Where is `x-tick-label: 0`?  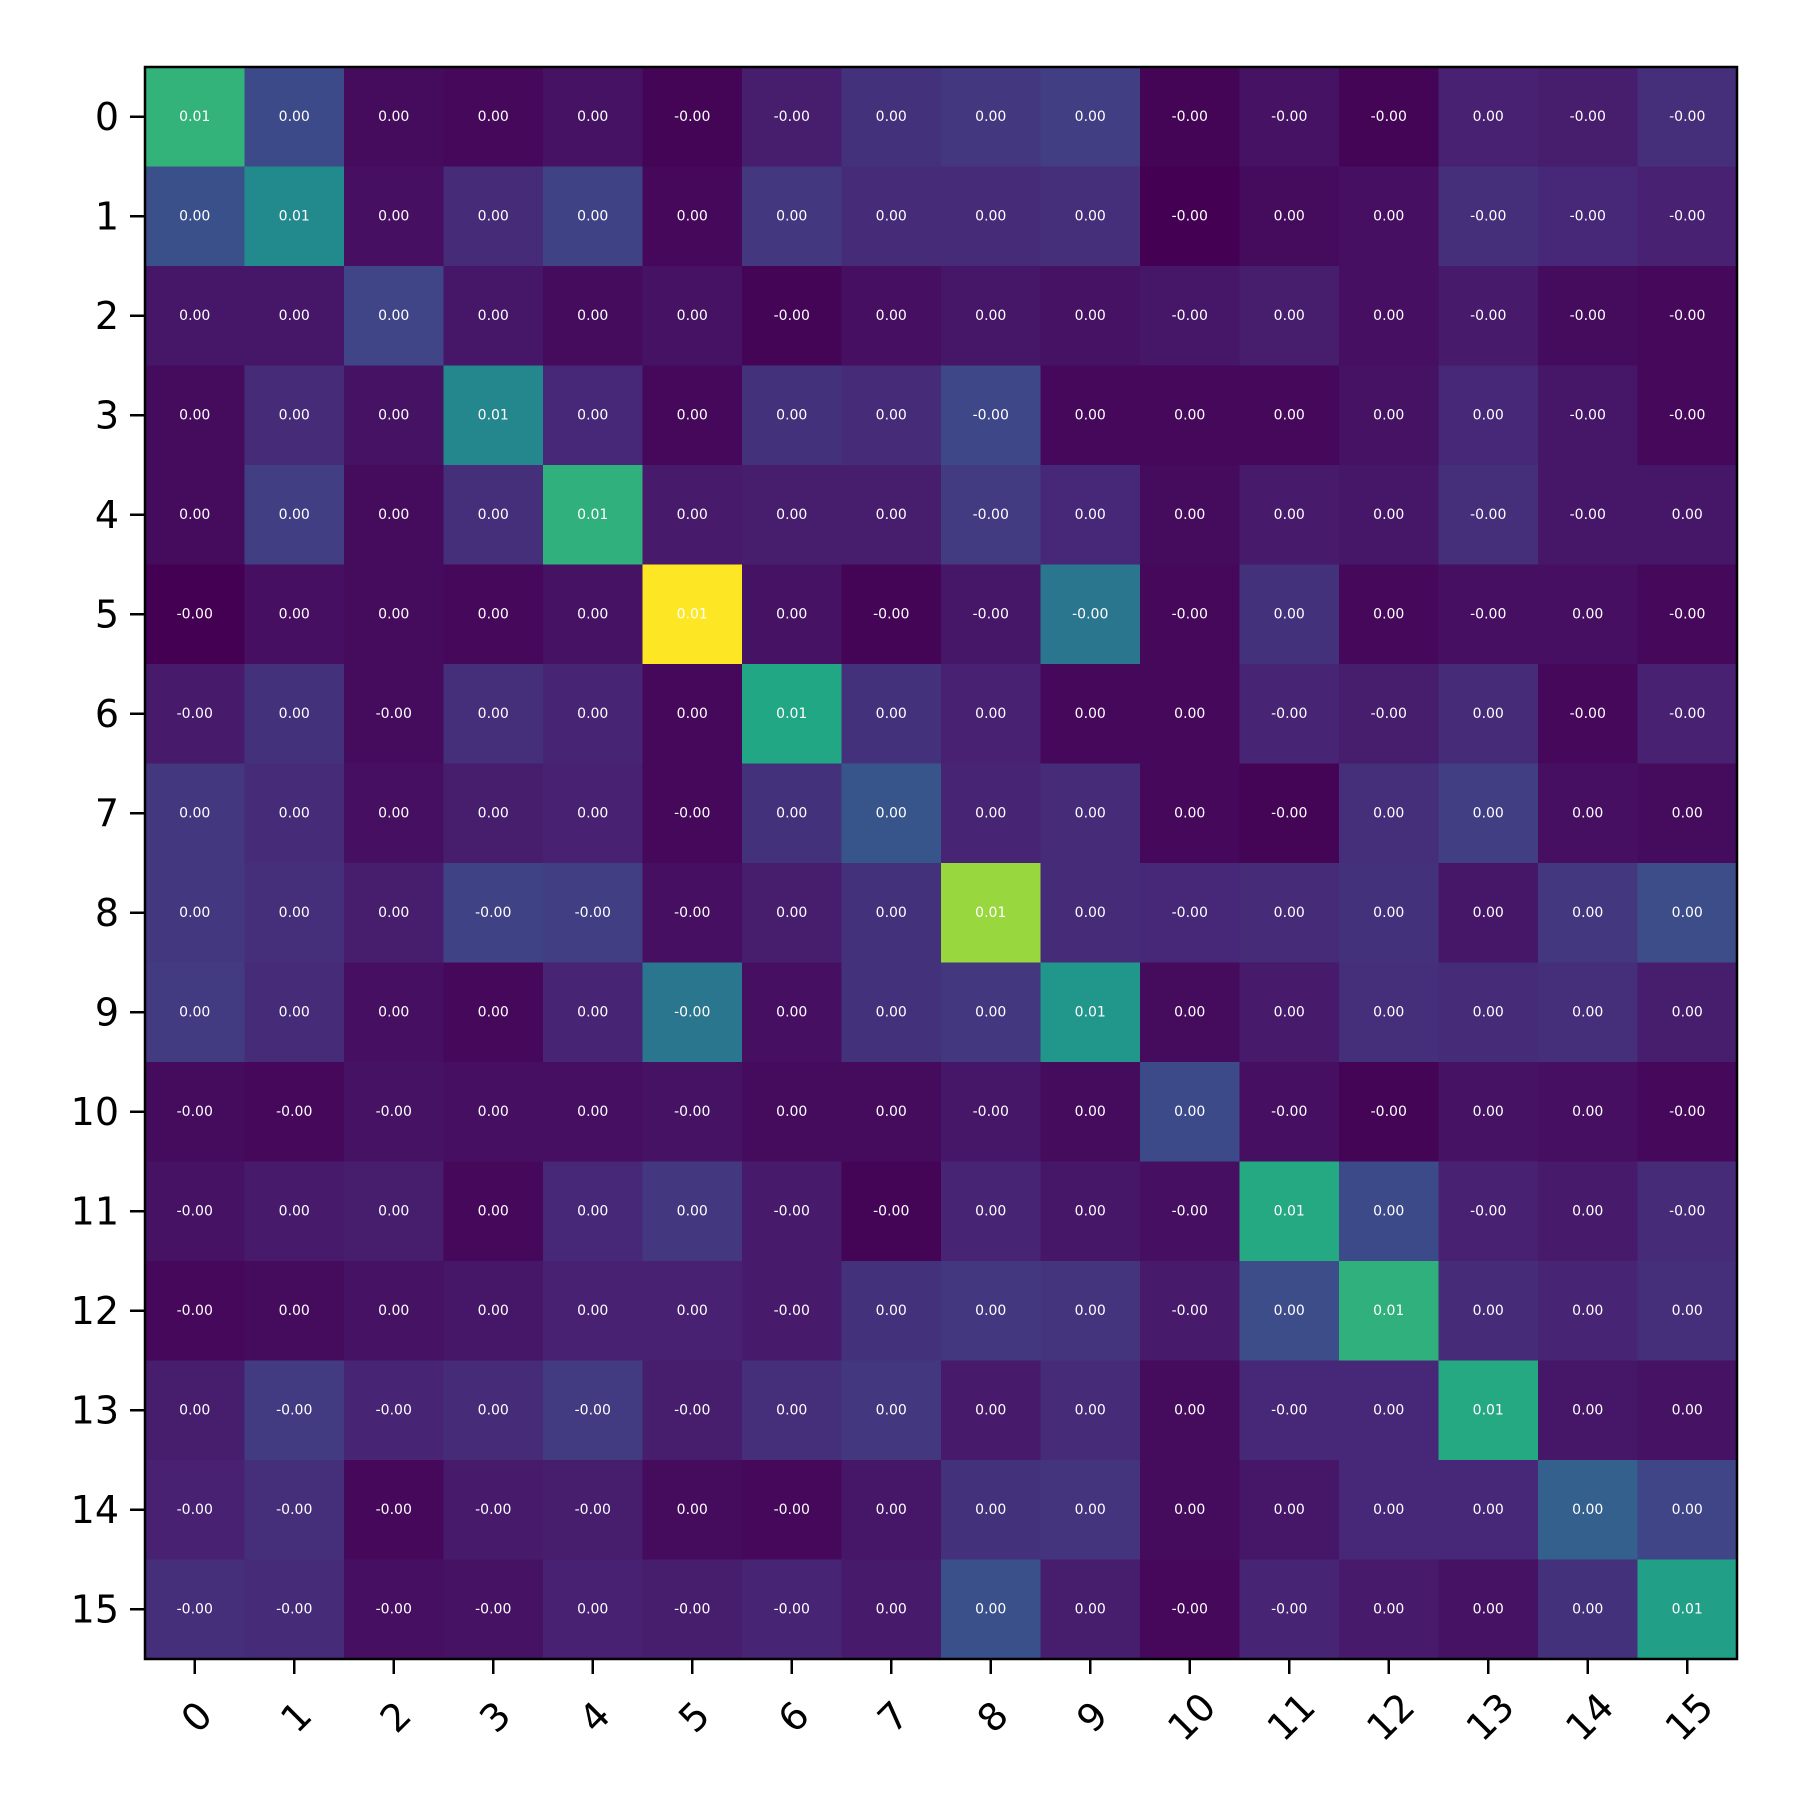 x-tick-label: 0 is located at coordinates (197, 1717).